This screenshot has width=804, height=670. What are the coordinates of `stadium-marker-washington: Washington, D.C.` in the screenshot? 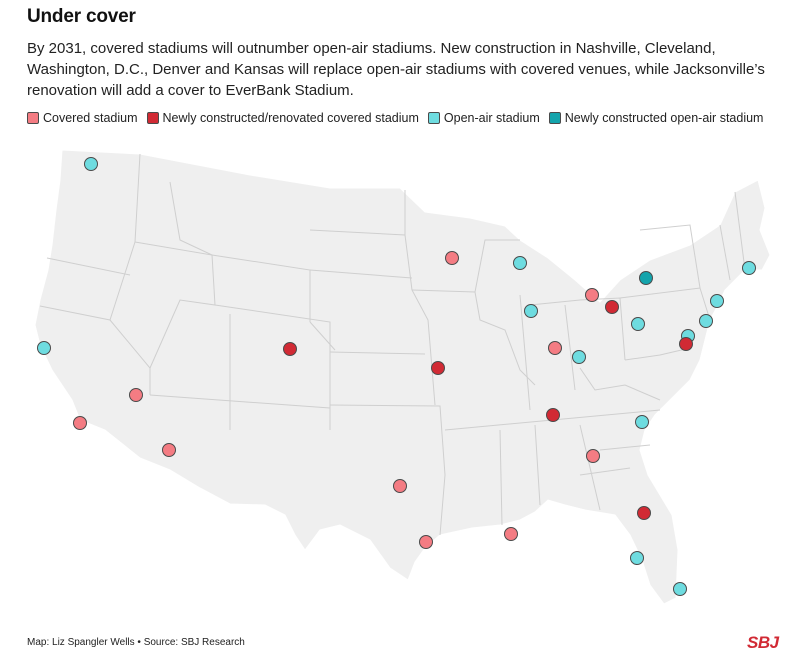 It's located at (686, 344).